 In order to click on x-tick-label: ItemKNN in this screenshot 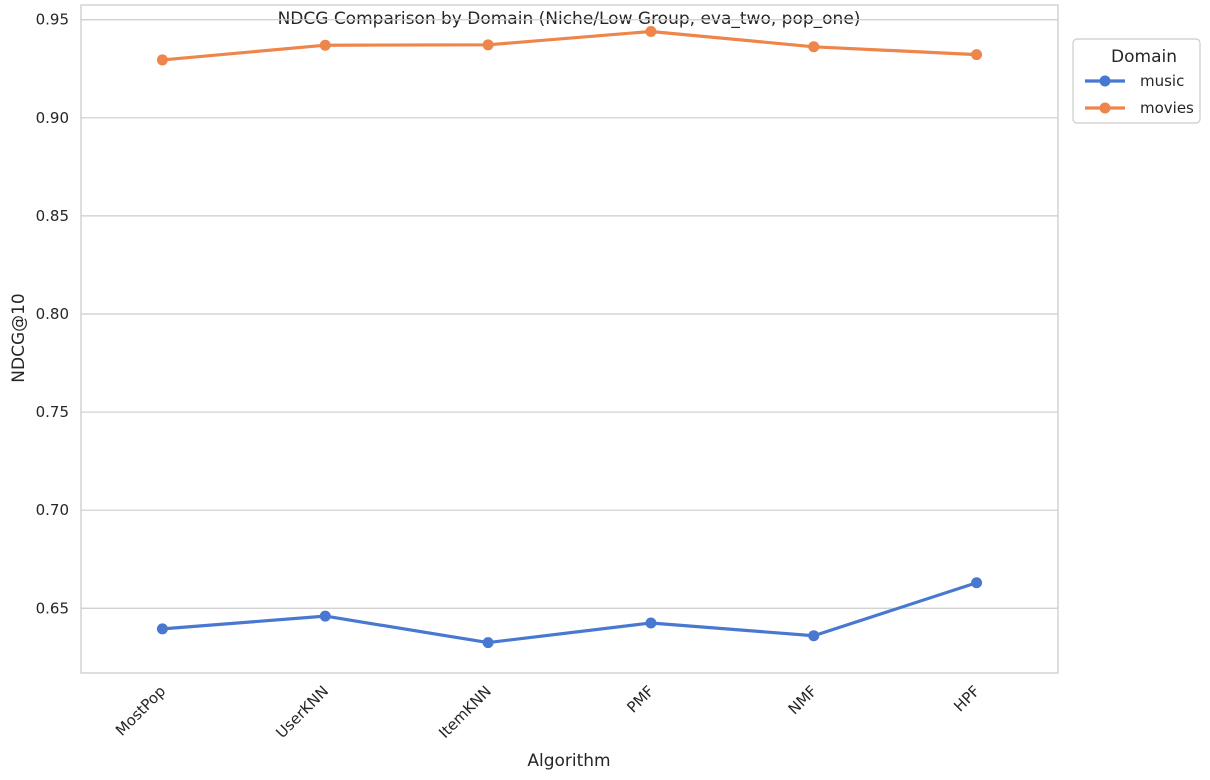, I will do `click(465, 712)`.